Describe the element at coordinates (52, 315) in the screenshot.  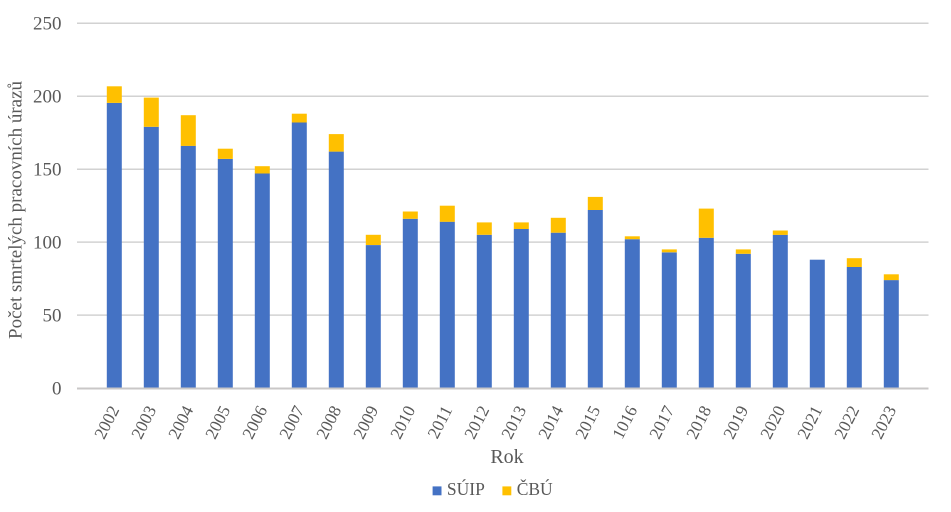
I see `svg-text: 50` at that location.